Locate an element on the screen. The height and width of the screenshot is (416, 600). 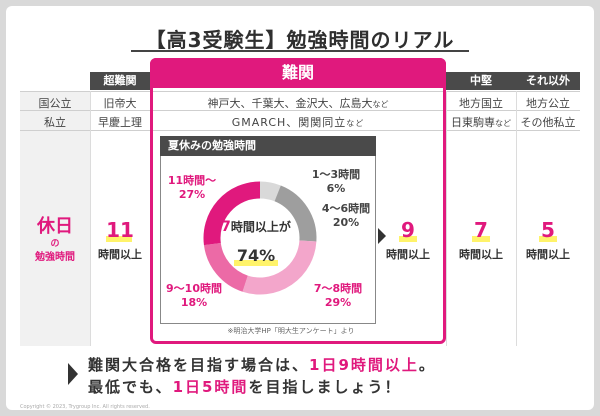
cell-shiritsu-chuken: 日東駒専など is located at coordinates (481, 122).